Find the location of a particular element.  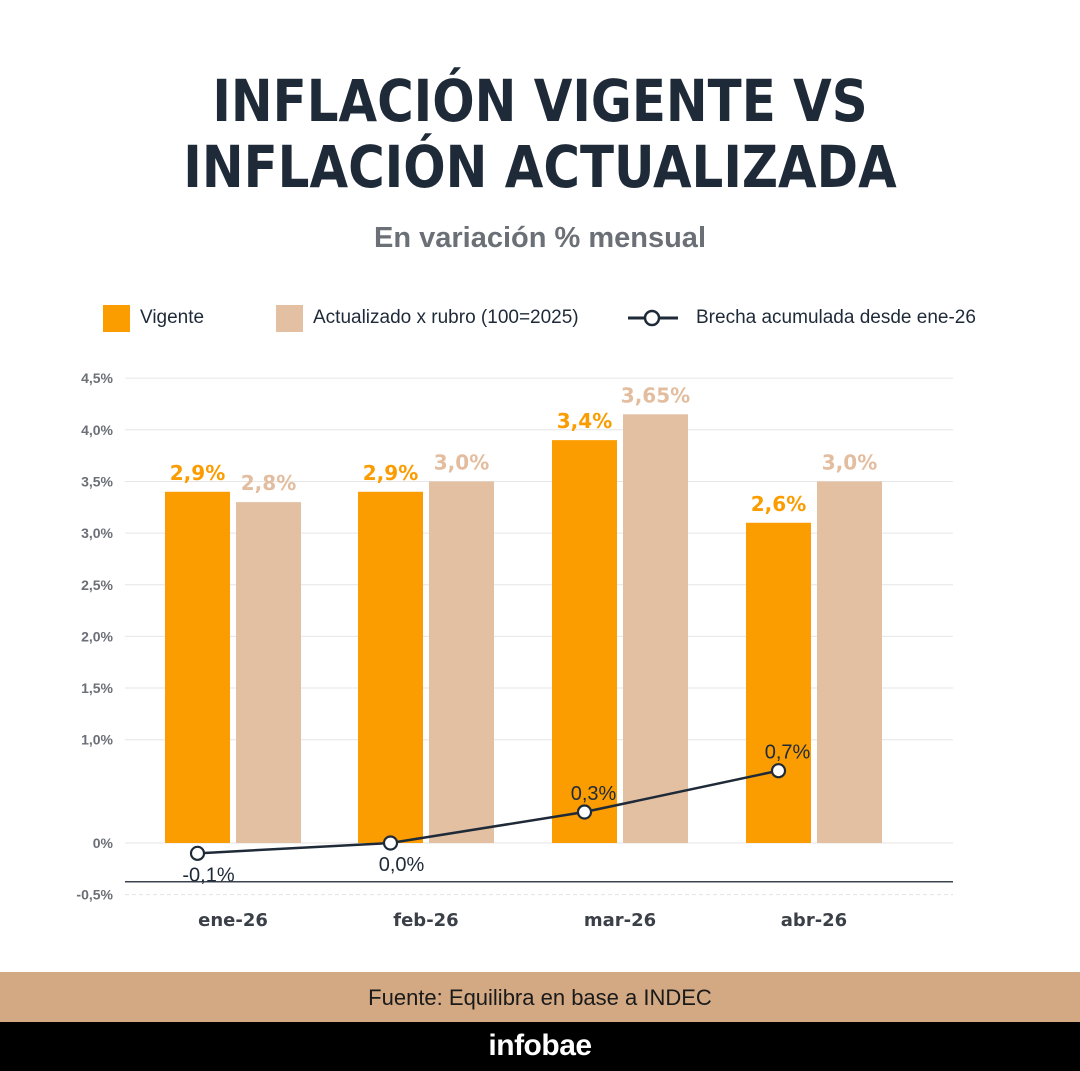

y-tick-label: 3,5% is located at coordinates (97, 481).